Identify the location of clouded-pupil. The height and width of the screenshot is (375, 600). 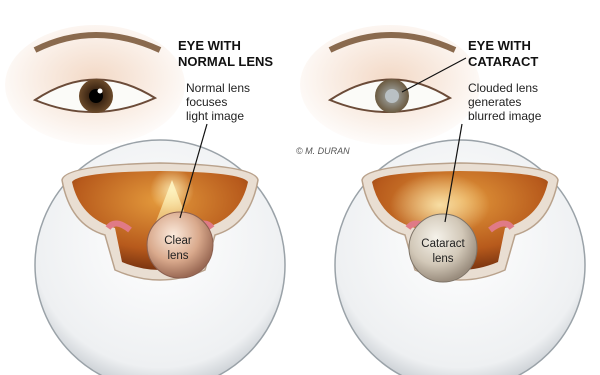
(392, 96).